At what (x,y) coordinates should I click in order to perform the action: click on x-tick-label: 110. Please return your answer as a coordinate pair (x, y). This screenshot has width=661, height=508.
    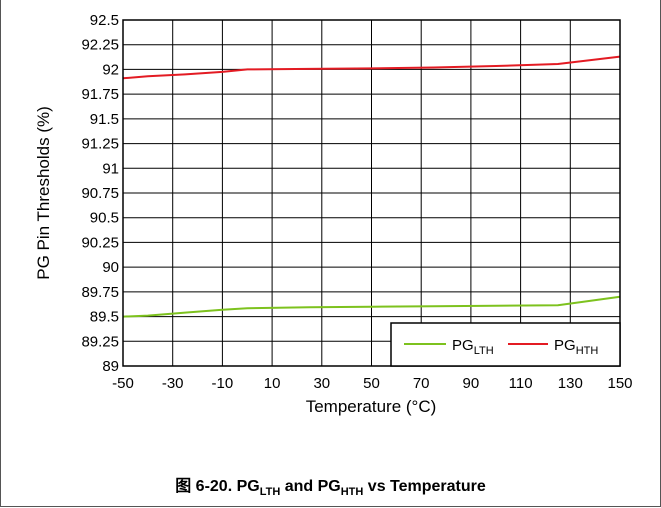
    Looking at the image, I should click on (521, 383).